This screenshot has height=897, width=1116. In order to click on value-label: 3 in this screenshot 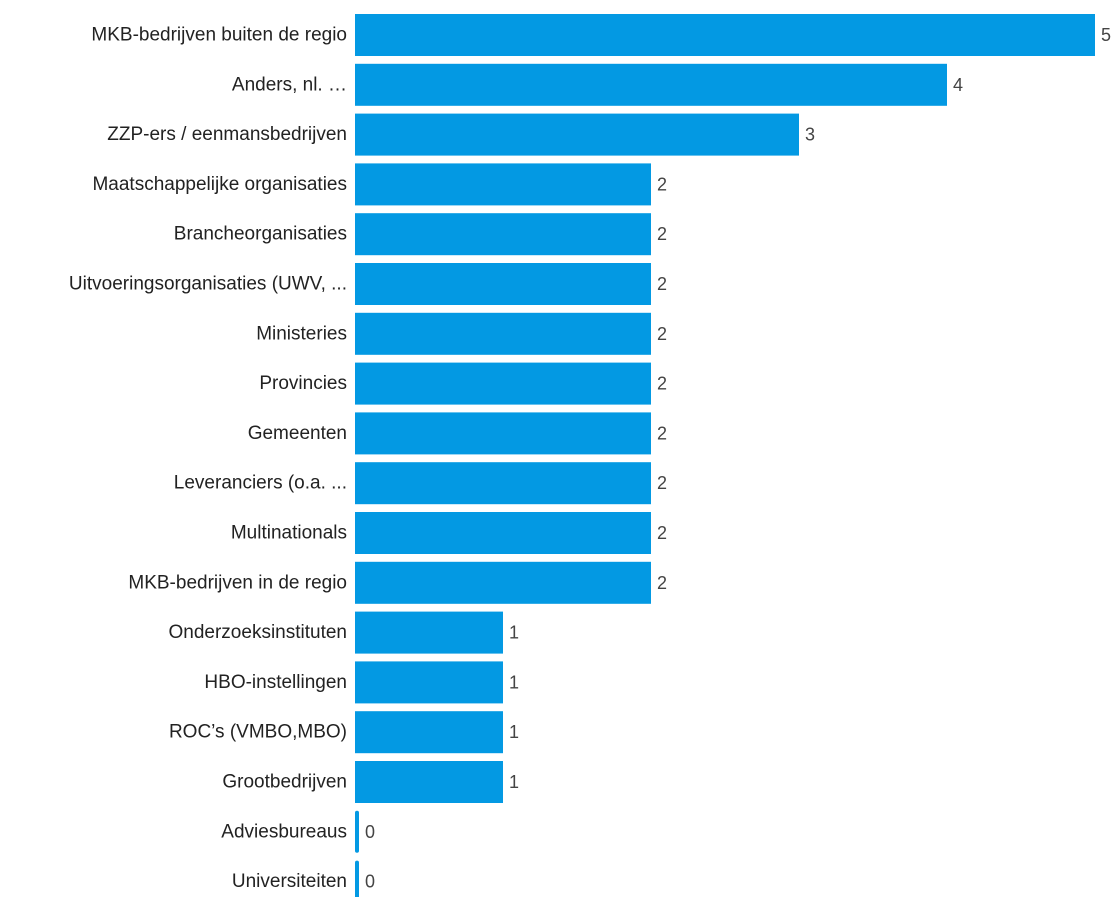, I will do `click(810, 135)`.